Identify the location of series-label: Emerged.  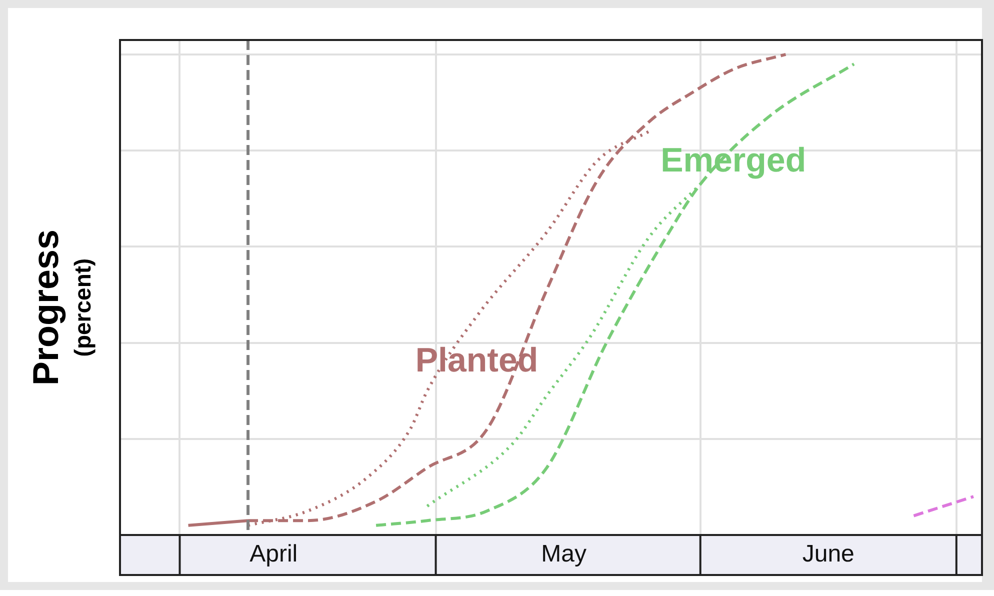
(733, 161).